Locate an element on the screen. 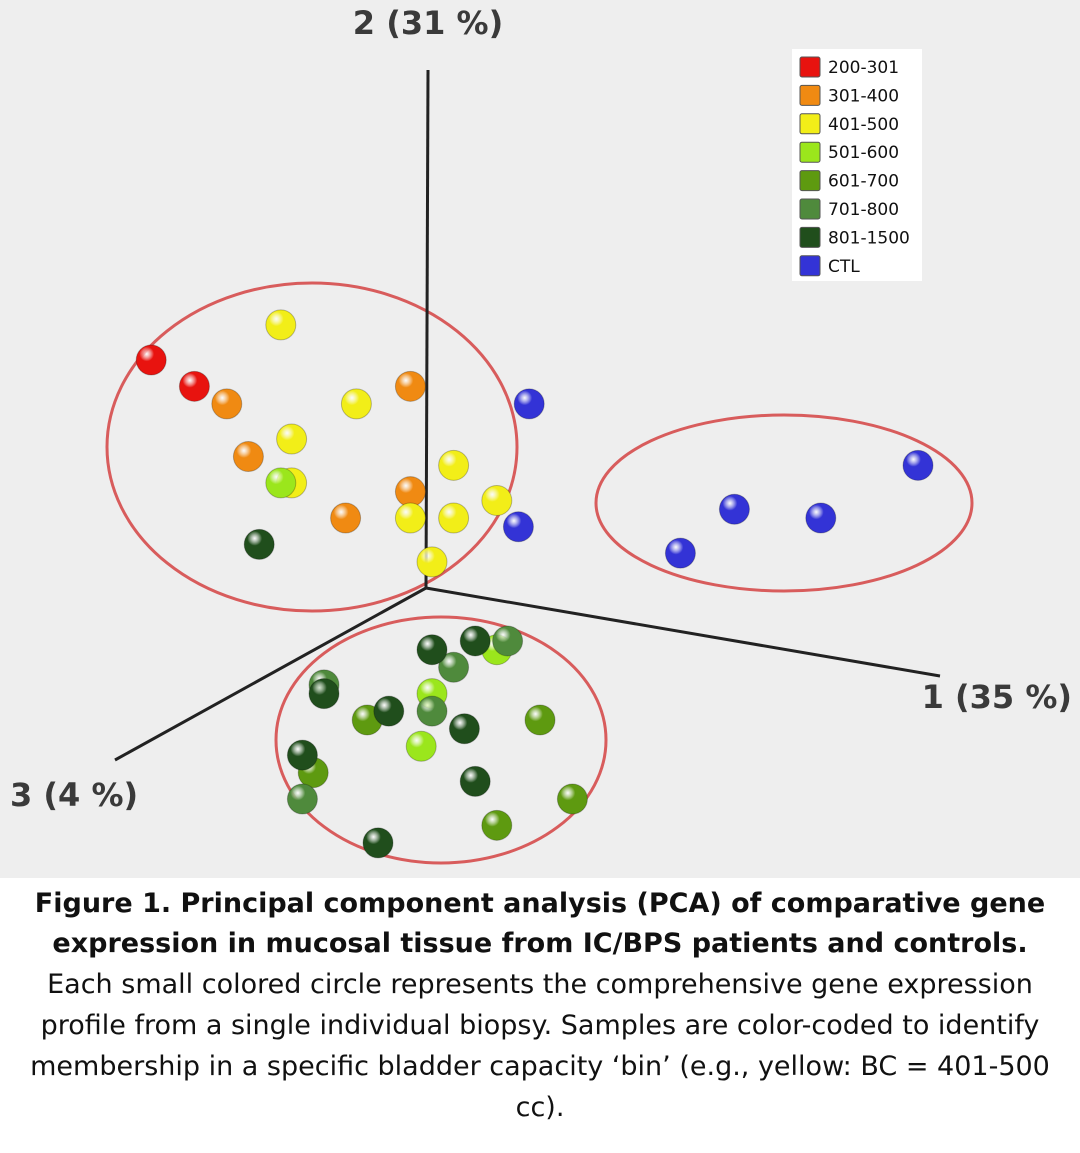 Image resolution: width=1080 pixels, height=1153 pixels. cluster-ellipse-high-capacity is located at coordinates (312, 447).